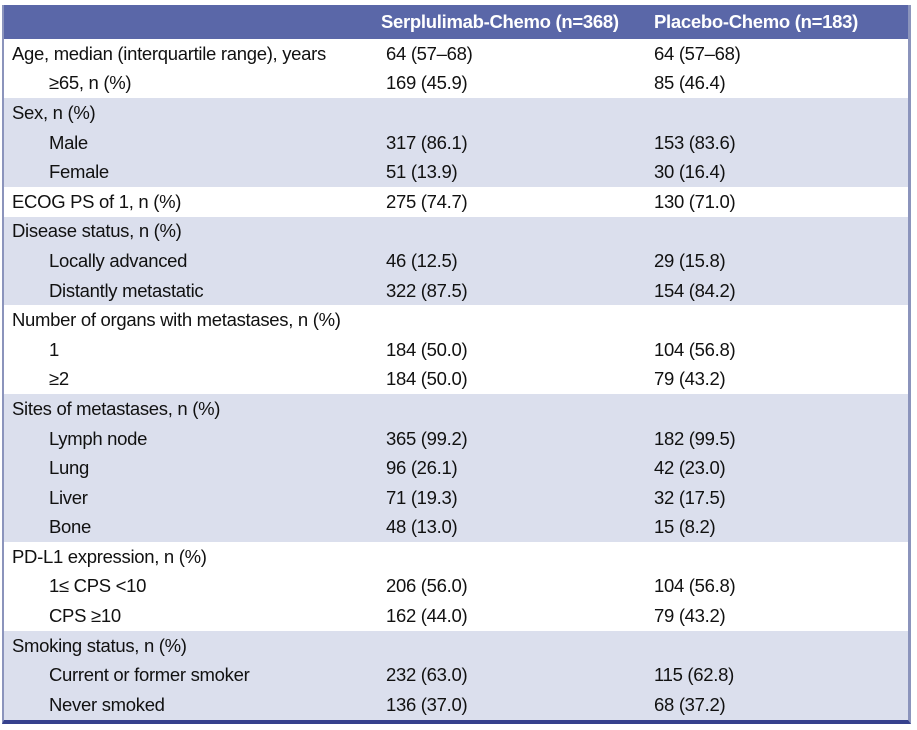  What do you see at coordinates (694, 675) in the screenshot?
I see `value-cell-placebo: 115 (62.8)` at bounding box center [694, 675].